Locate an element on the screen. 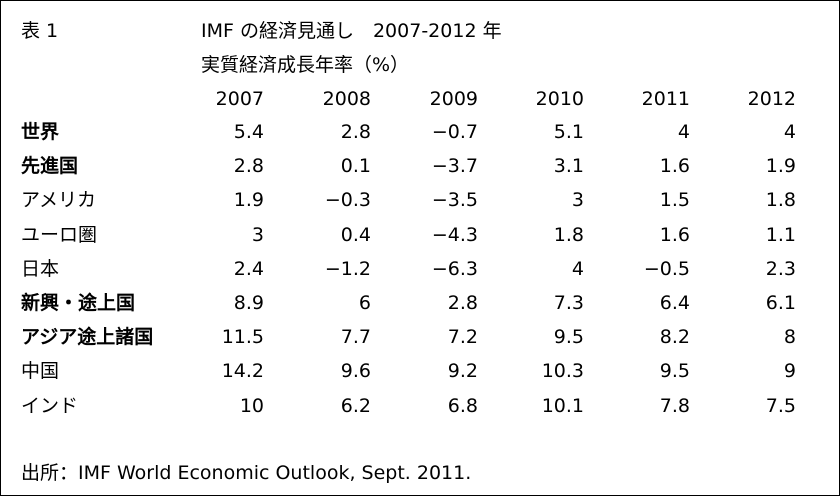 The image size is (840, 496). table-cell: 10.3 is located at coordinates (562, 371).